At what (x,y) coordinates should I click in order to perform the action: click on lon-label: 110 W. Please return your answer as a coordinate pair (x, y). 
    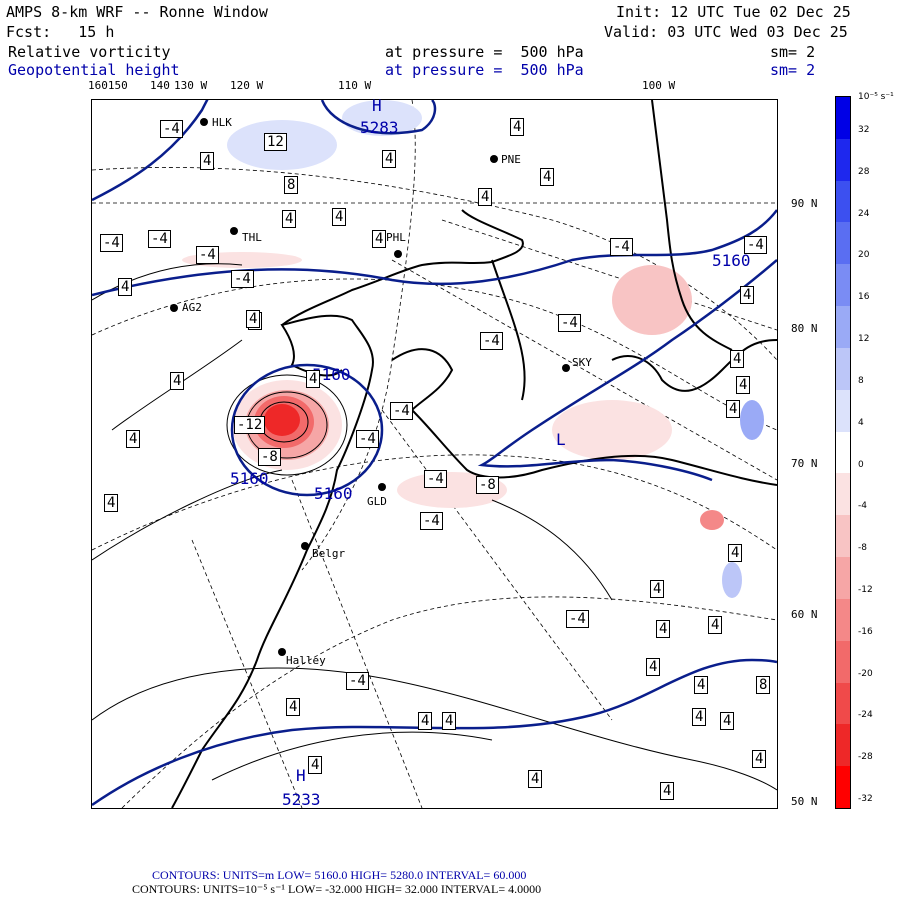
    Looking at the image, I should click on (355, 85).